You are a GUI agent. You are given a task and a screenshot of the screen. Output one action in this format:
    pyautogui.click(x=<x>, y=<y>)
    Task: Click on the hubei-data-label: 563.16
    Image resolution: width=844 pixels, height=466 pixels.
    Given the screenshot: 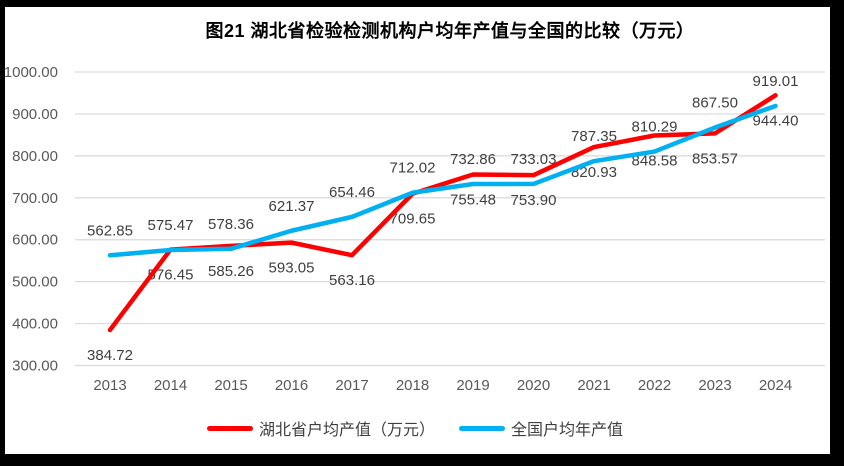 What is the action you would take?
    pyautogui.click(x=352, y=280)
    